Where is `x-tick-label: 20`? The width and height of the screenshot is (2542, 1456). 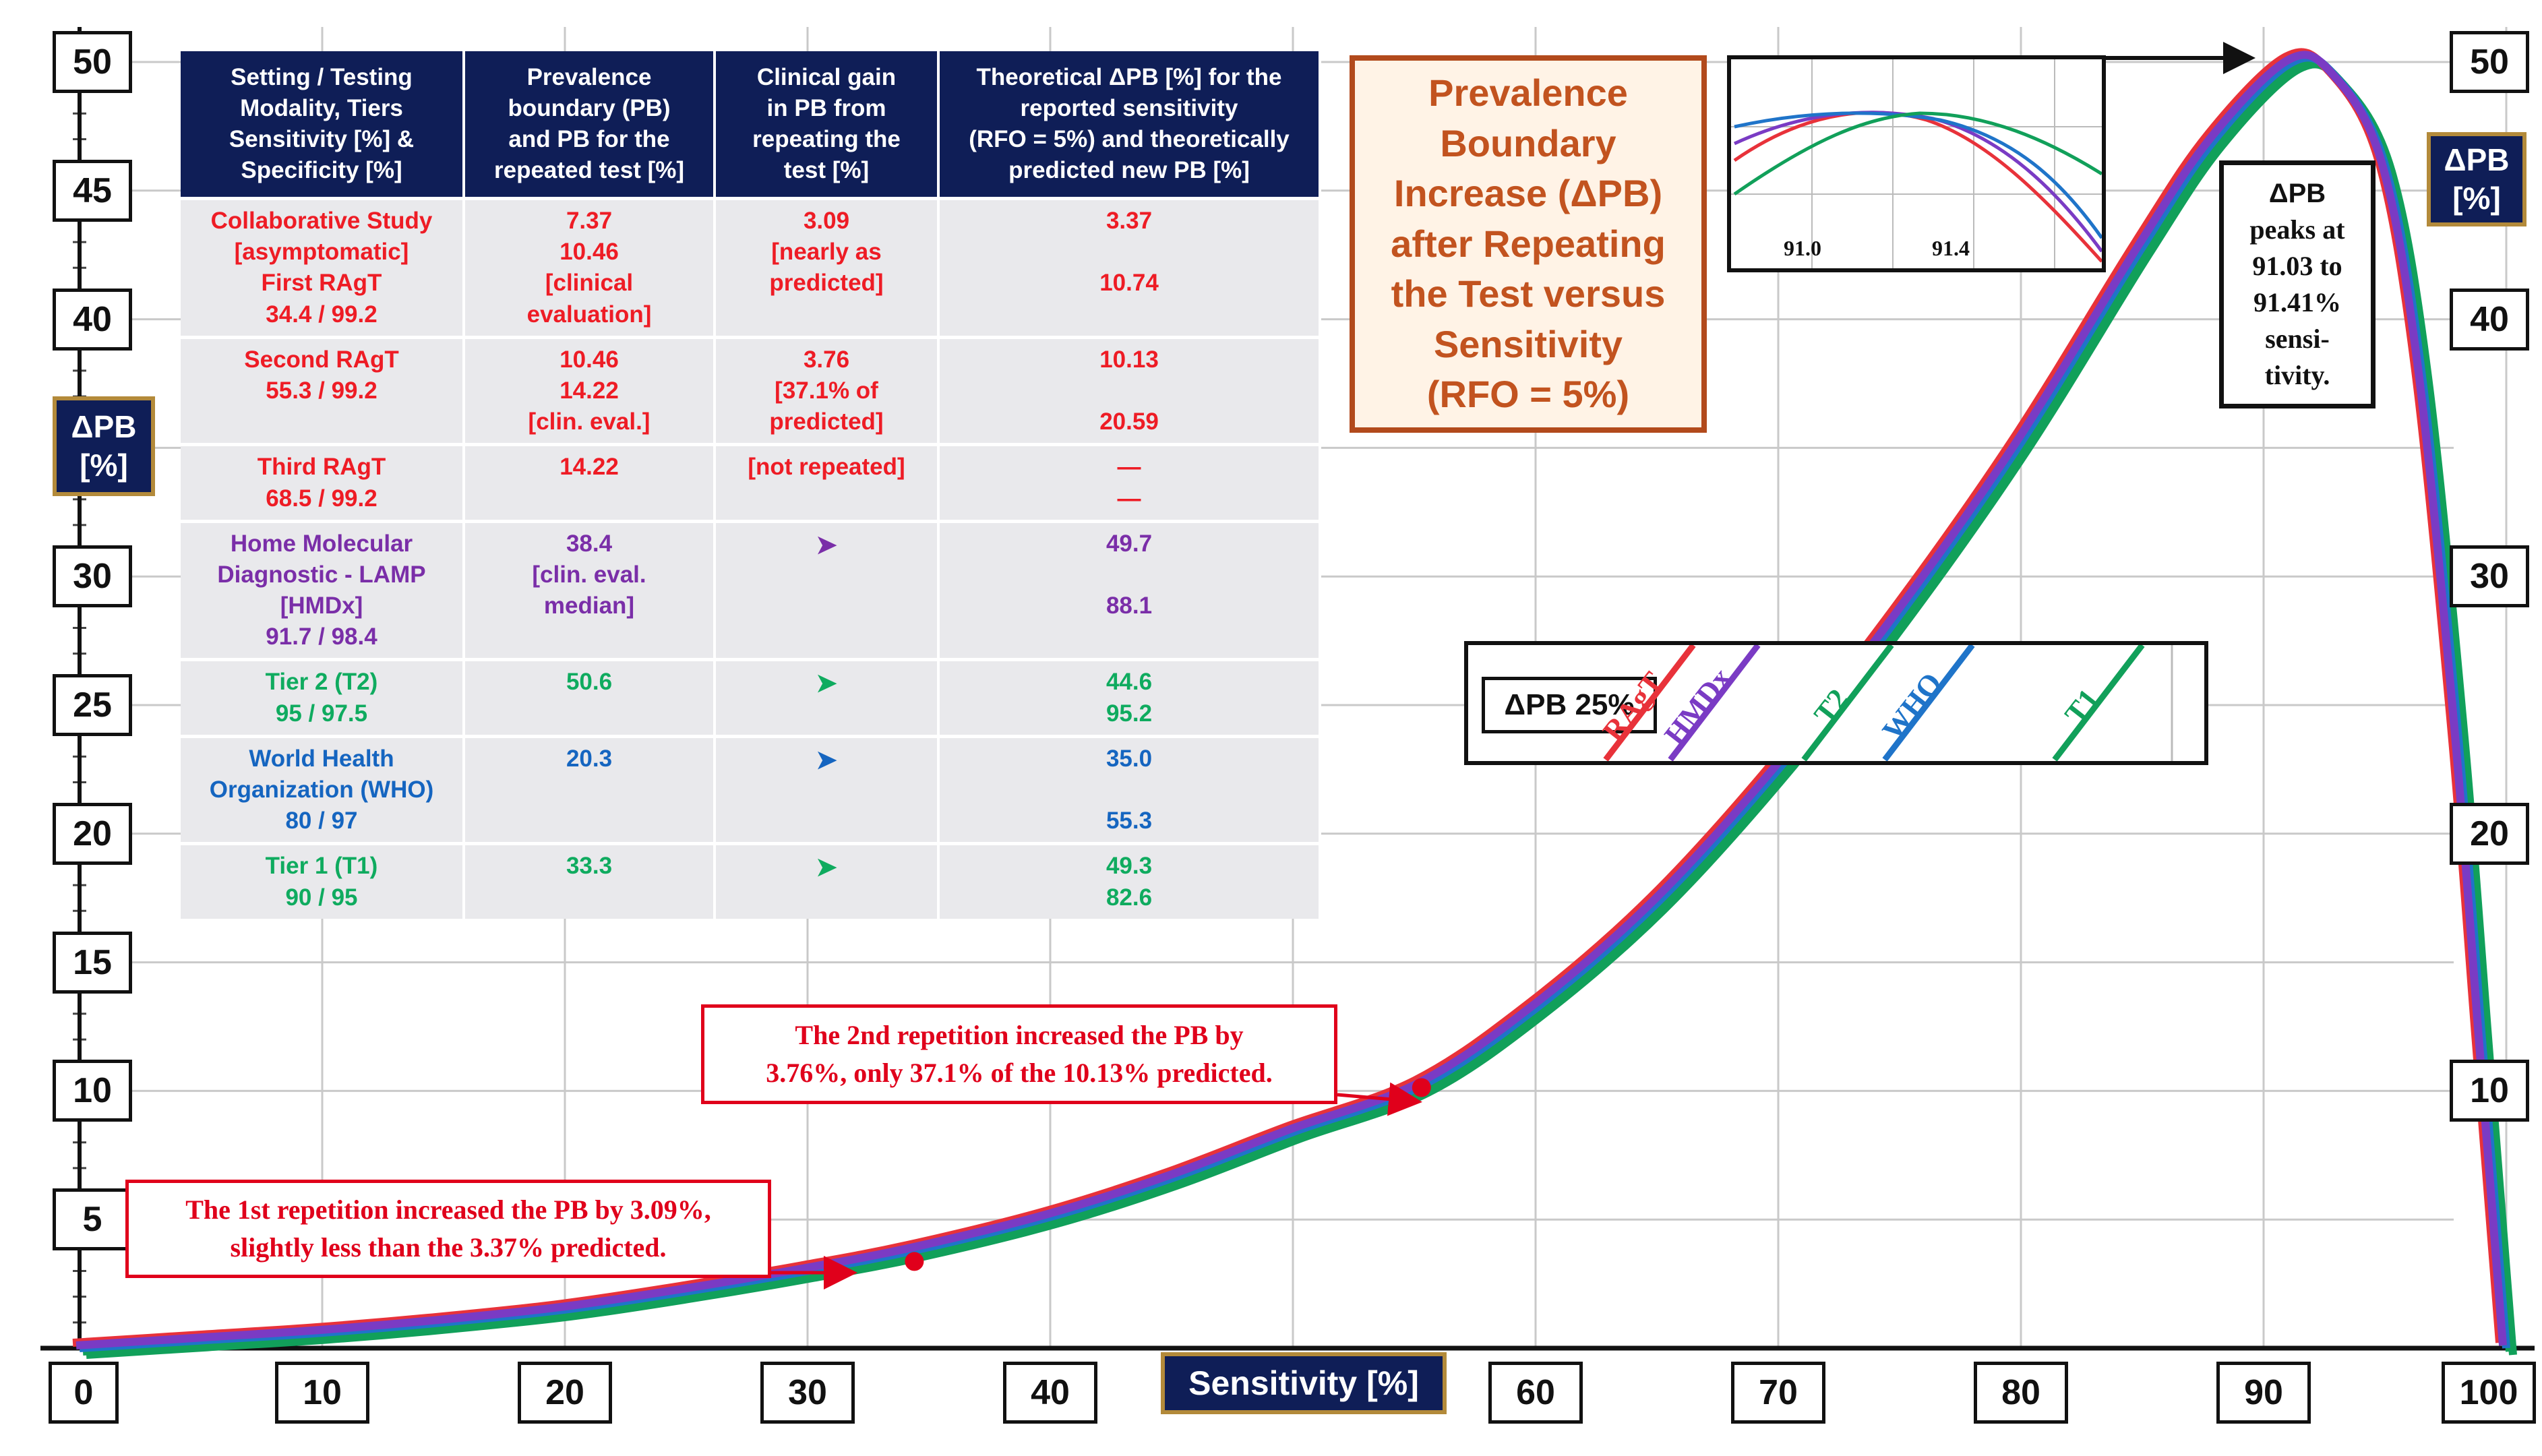
x-tick-label: 20 is located at coordinates (565, 1393).